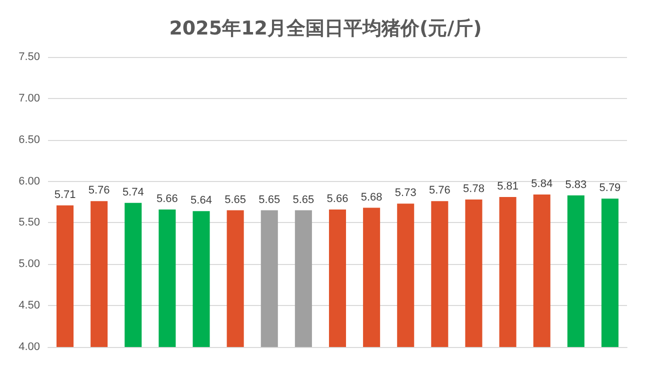 The width and height of the screenshot is (651, 368). Describe the element at coordinates (508, 186) in the screenshot. I see `data-label: 5.81` at that location.